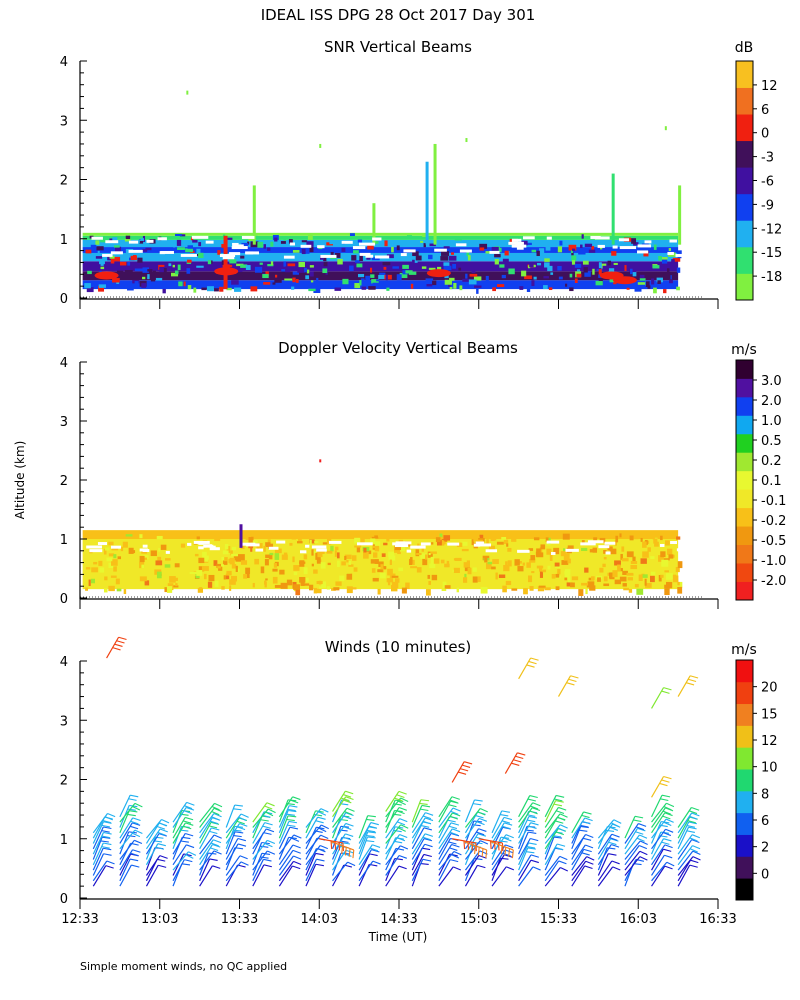  What do you see at coordinates (771, 401) in the screenshot?
I see `colorbar-tick-label: 2.0` at bounding box center [771, 401].